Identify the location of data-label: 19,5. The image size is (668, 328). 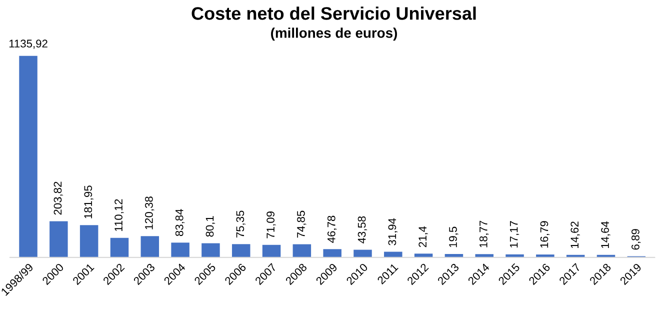
(453, 237).